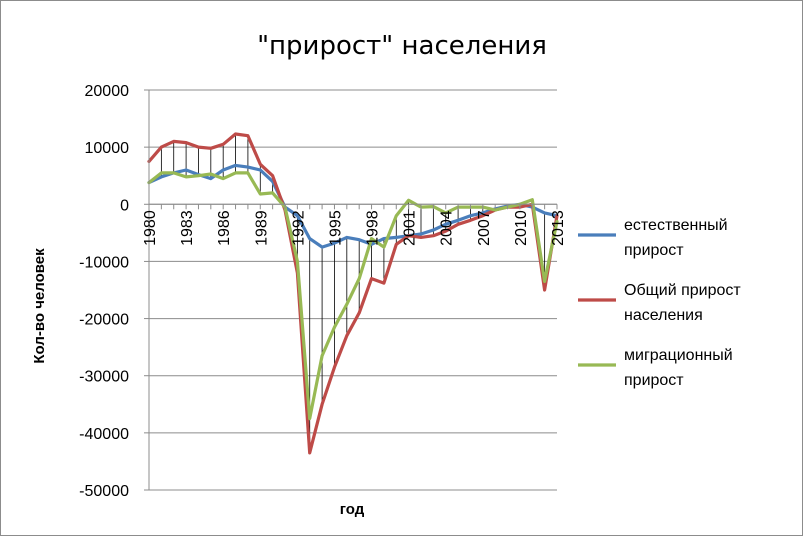  What do you see at coordinates (676, 238) in the screenshot?
I see `legend-label-0: естественный прирост` at bounding box center [676, 238].